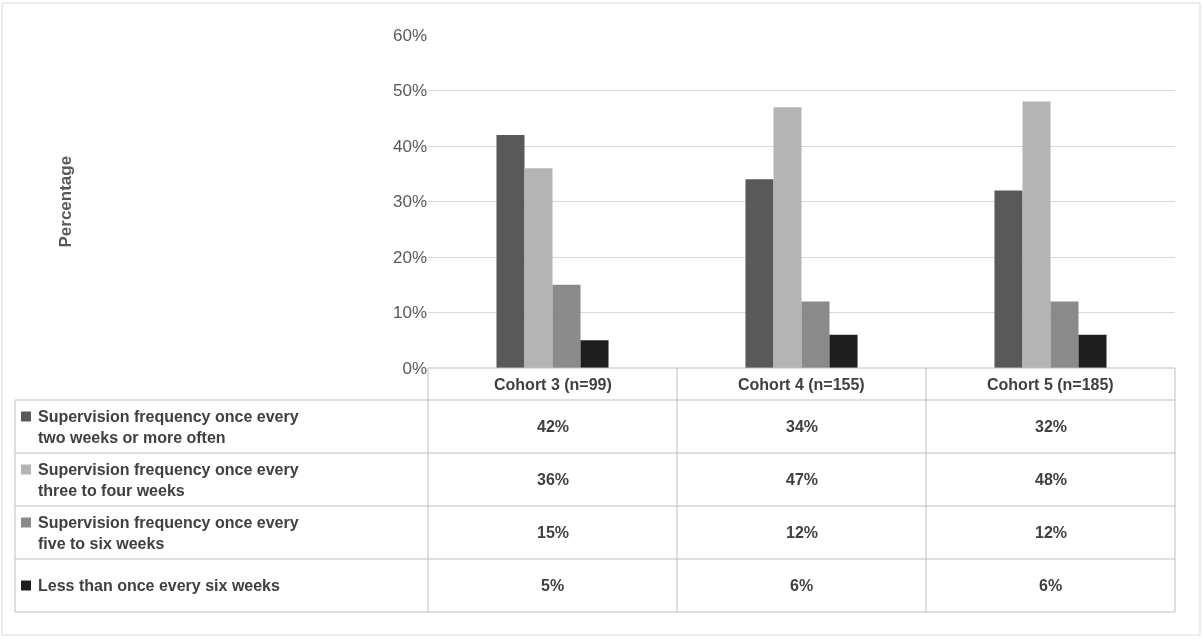  Describe the element at coordinates (553, 479) in the screenshot. I see `data-label: 36%` at that location.